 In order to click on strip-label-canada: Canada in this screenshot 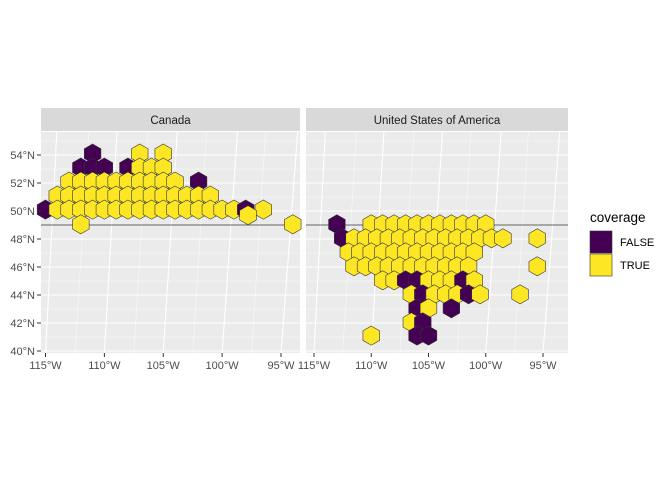, I will do `click(170, 121)`.